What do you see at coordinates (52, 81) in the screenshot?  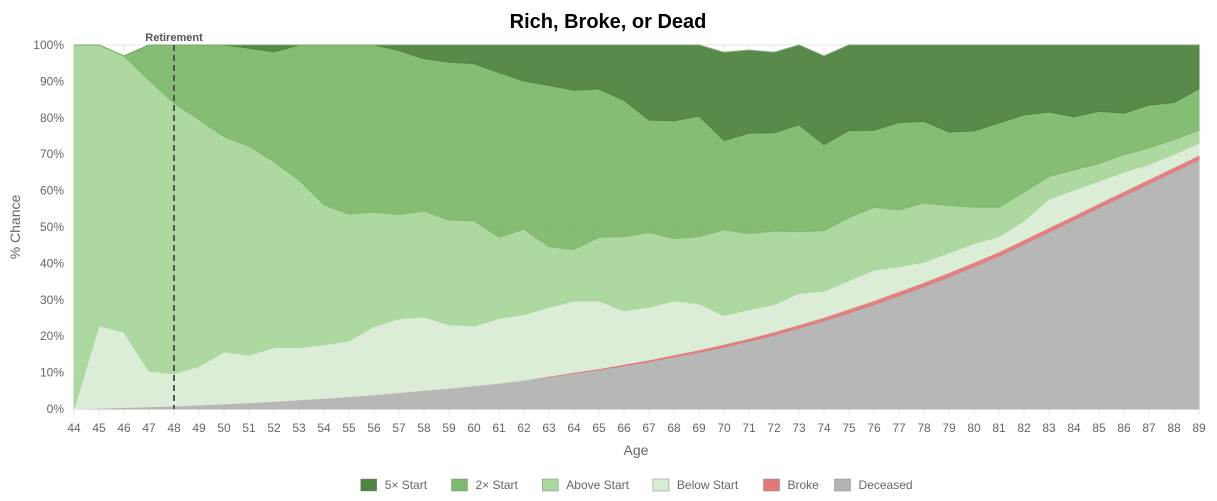 I see `y-tick-label: 90%` at bounding box center [52, 81].